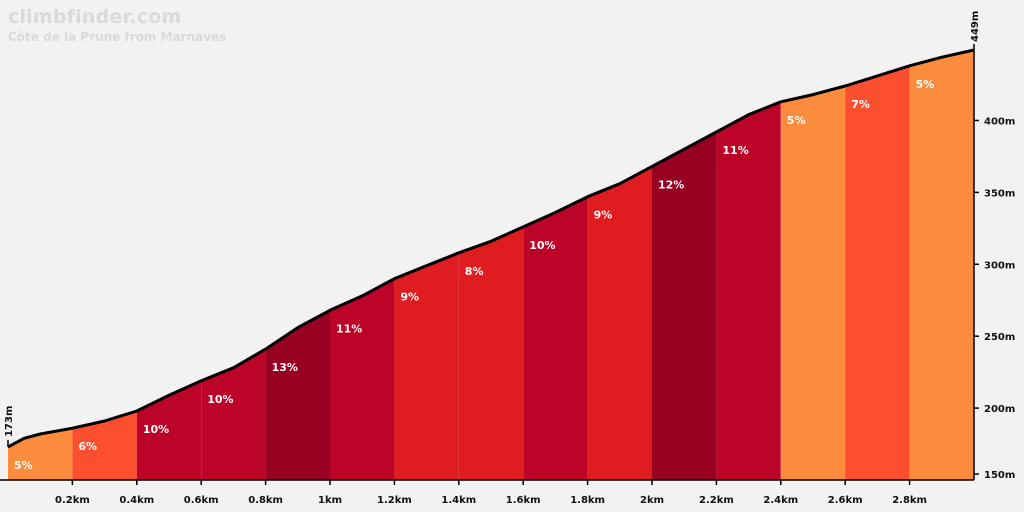  Describe the element at coordinates (201, 500) in the screenshot. I see `x-tick-label-3: 0.6km` at that location.